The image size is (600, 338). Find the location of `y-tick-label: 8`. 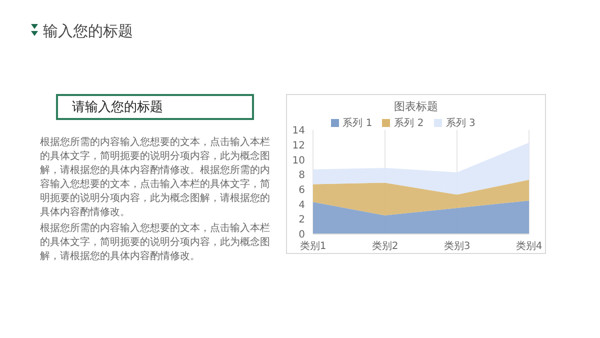

y-tick-label: 8 is located at coordinates (301, 176).